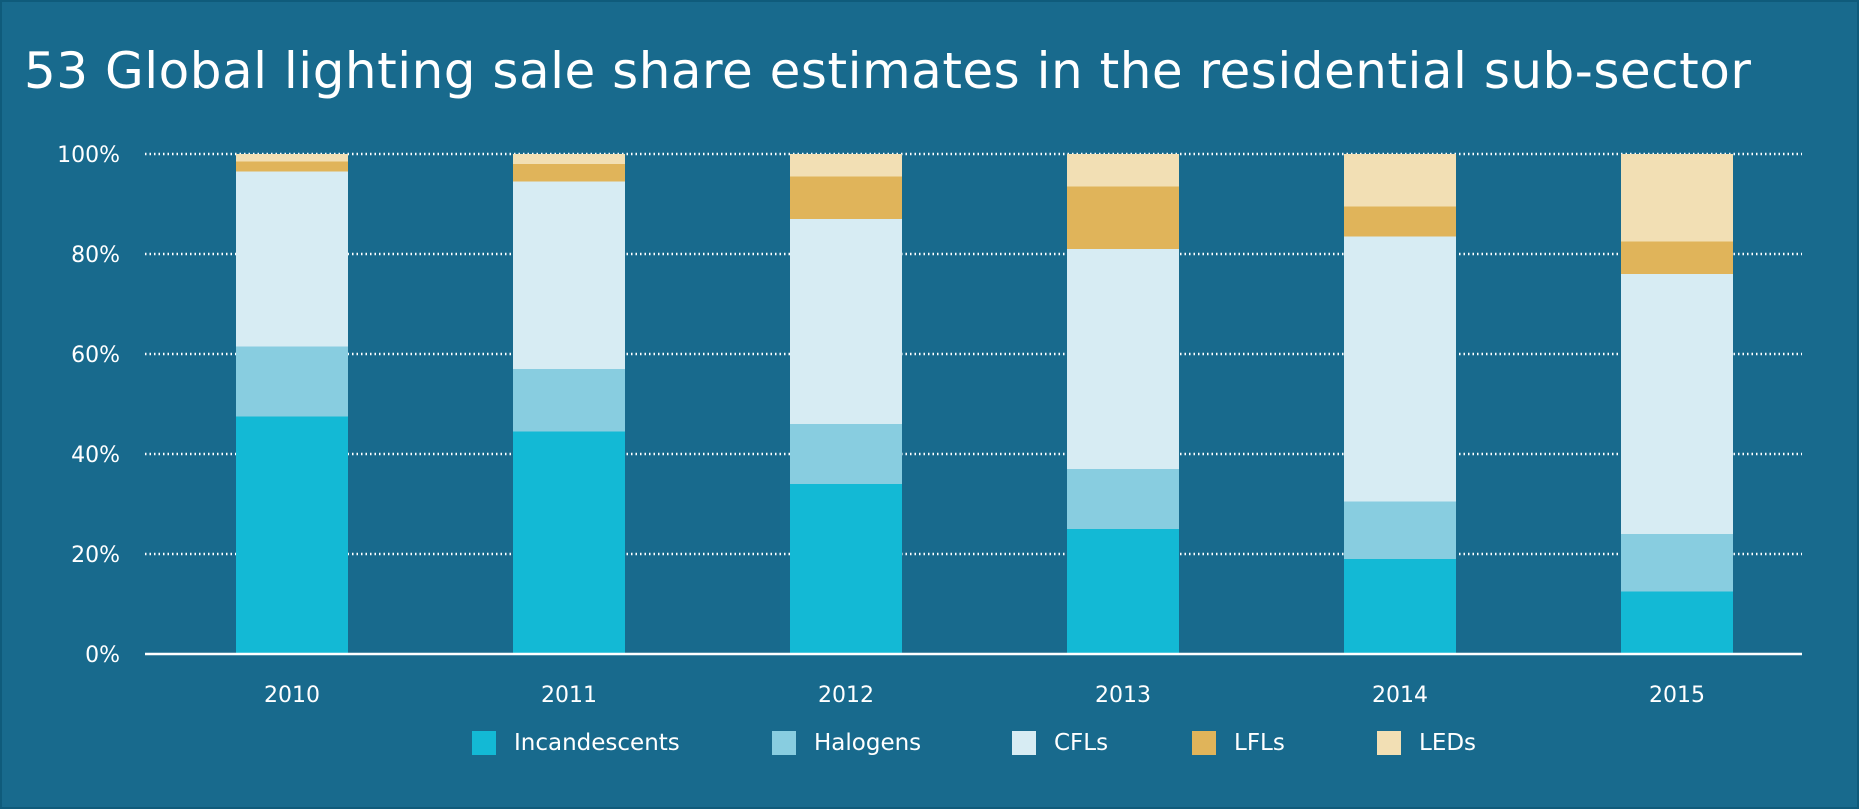  What do you see at coordinates (1259, 743) in the screenshot?
I see `legend-label: LFLs` at bounding box center [1259, 743].